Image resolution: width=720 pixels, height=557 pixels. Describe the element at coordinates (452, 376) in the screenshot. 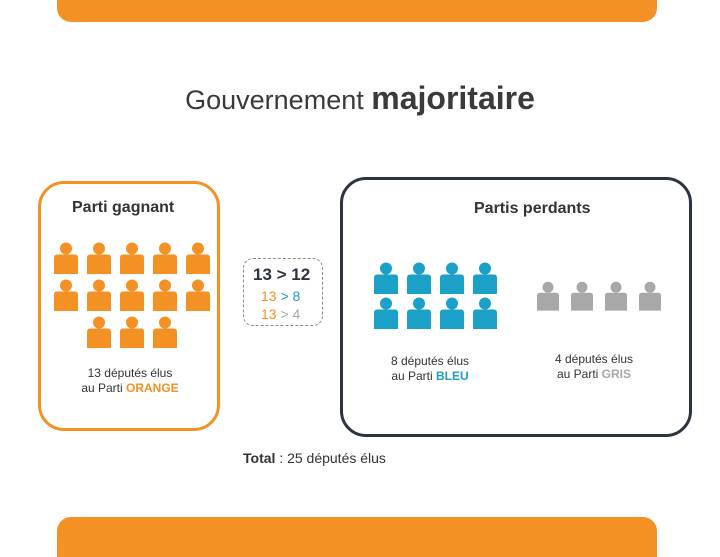

I see `blue-party-name: BLEU` at that location.